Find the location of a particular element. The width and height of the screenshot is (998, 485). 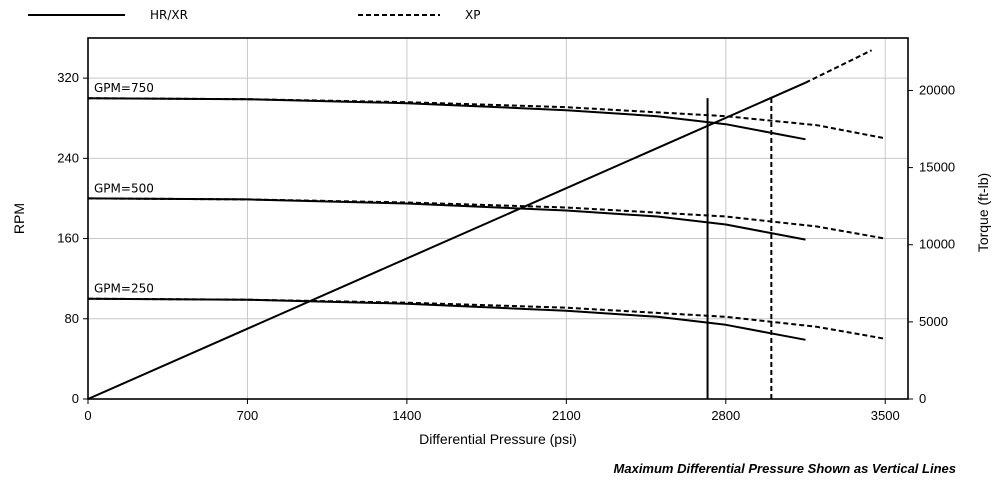

y-tick-label: 160 is located at coordinates (68, 238).